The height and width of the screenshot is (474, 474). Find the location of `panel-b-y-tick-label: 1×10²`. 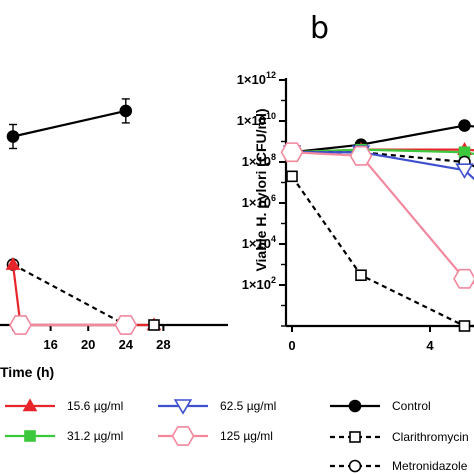

panel-b-y-tick-label: 1×10² is located at coordinates (259, 283).